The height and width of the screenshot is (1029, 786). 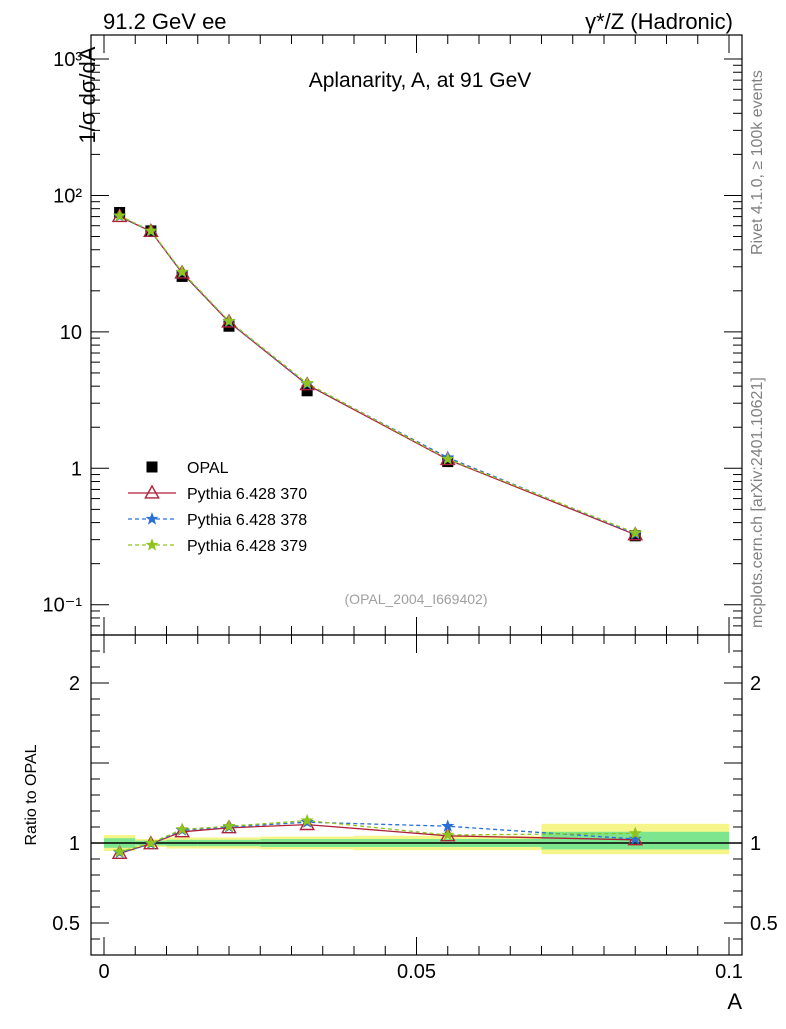 I want to click on y-tick-label: 10, so click(x=71, y=333).